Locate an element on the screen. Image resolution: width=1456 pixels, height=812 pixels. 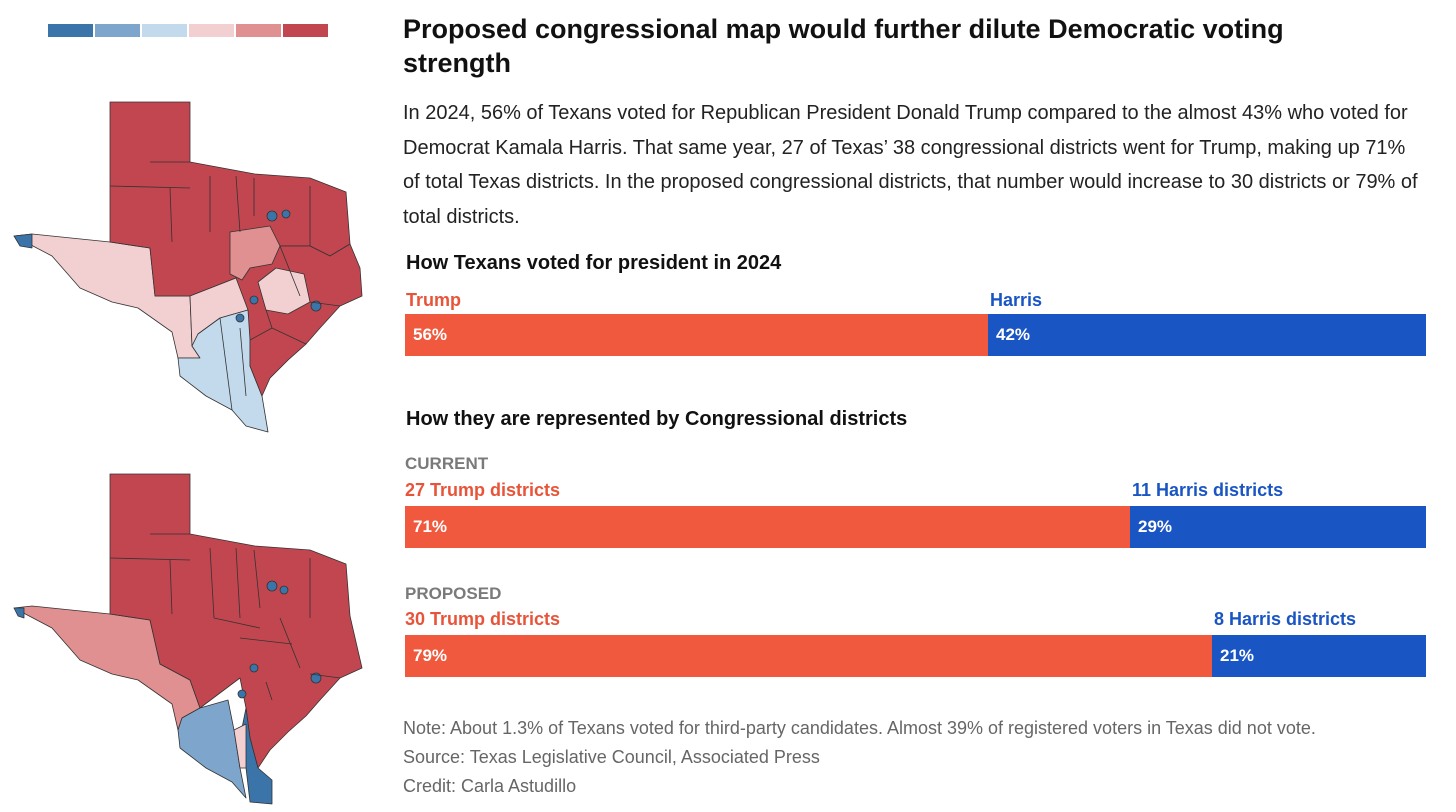
proposed-harris-bar-segment: 21% is located at coordinates (1319, 656).